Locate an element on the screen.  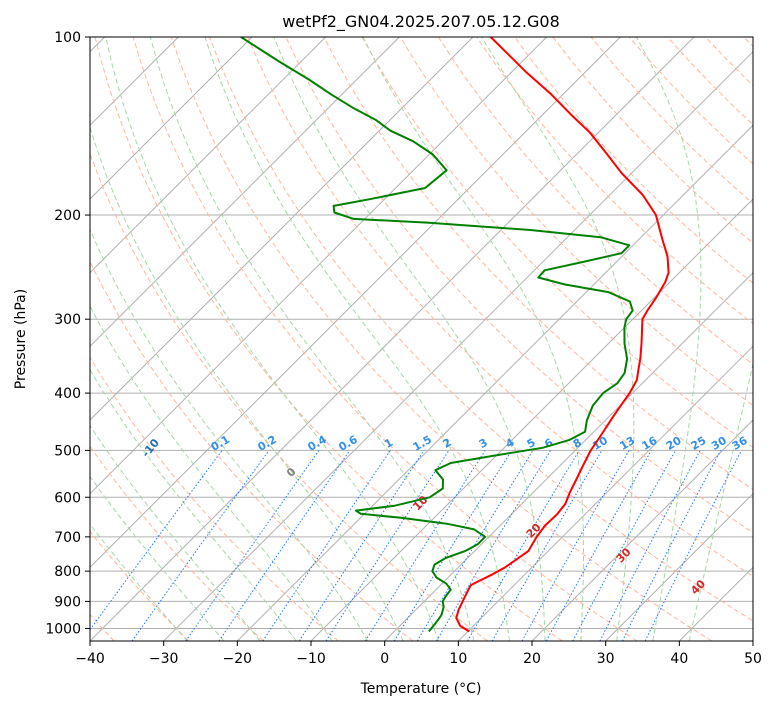
y-tick-label: 800 is located at coordinates (67, 572).